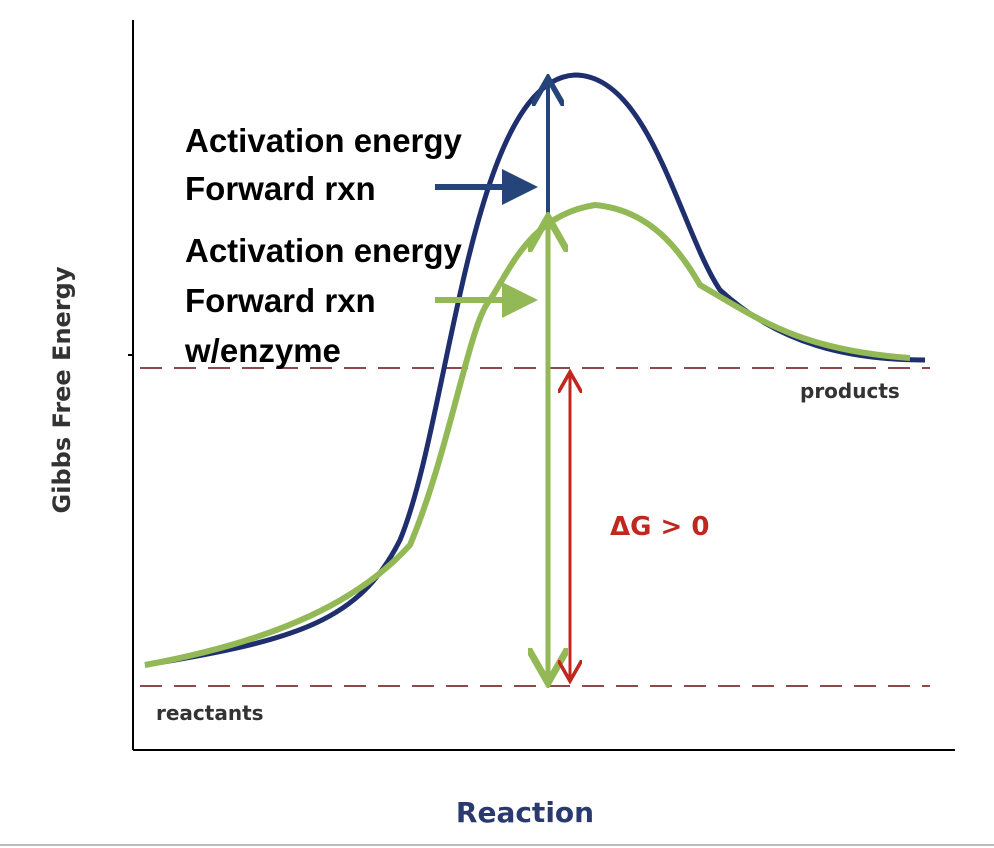  Describe the element at coordinates (659, 527) in the screenshot. I see `delta-g-label: ΔG > 0` at that location.